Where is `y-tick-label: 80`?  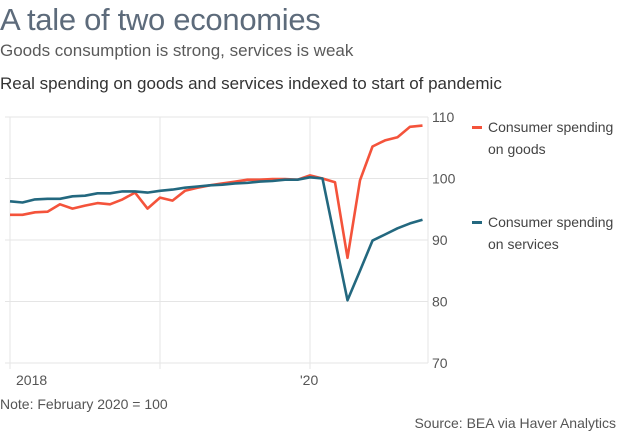 y-tick-label: 80 is located at coordinates (440, 302).